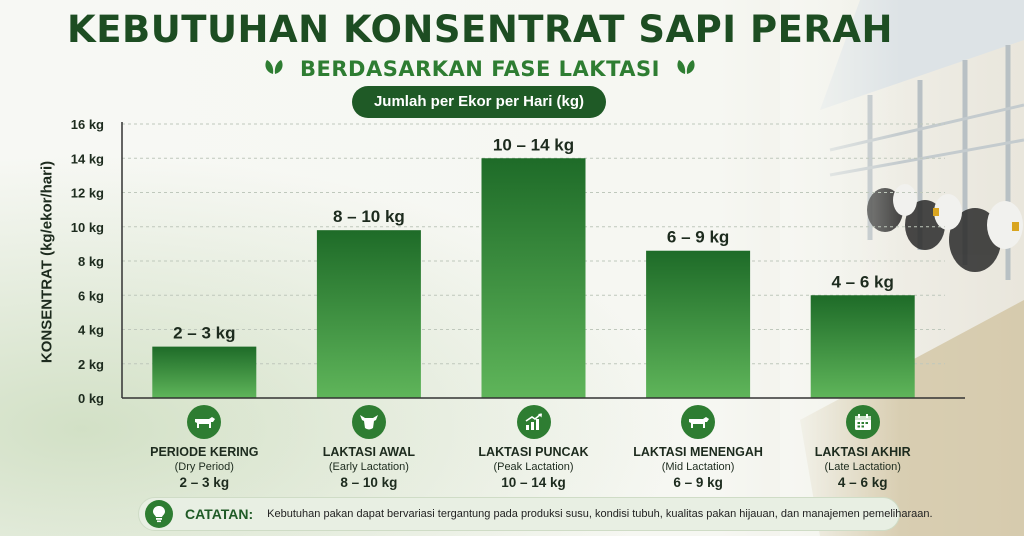  I want to click on y-tick-label: 4 kg, so click(91, 330).